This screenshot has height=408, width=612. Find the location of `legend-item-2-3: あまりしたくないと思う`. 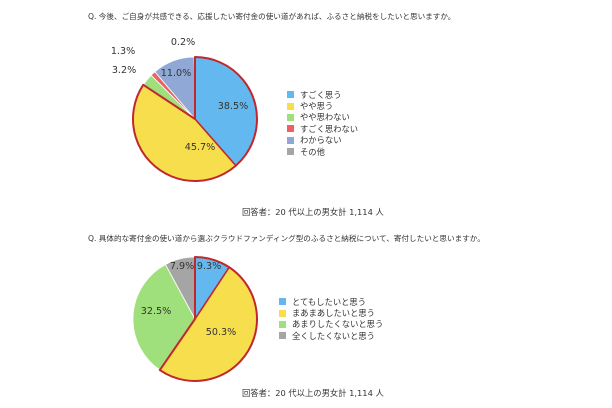

legend-item-2-3: あまりしたくないと思う is located at coordinates (331, 324).